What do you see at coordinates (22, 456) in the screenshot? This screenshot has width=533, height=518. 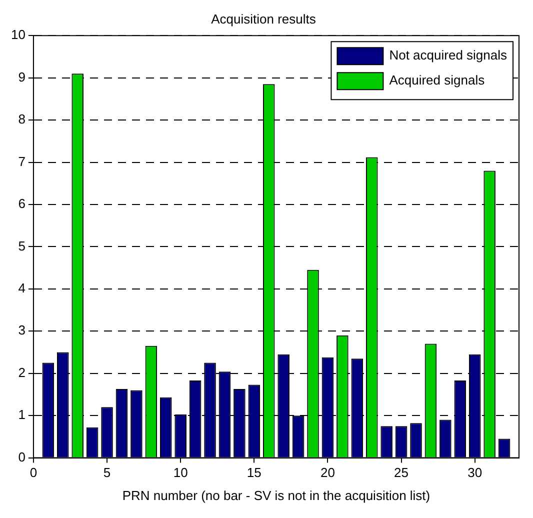 I see `y-tick-label: 0` at bounding box center [22, 456].